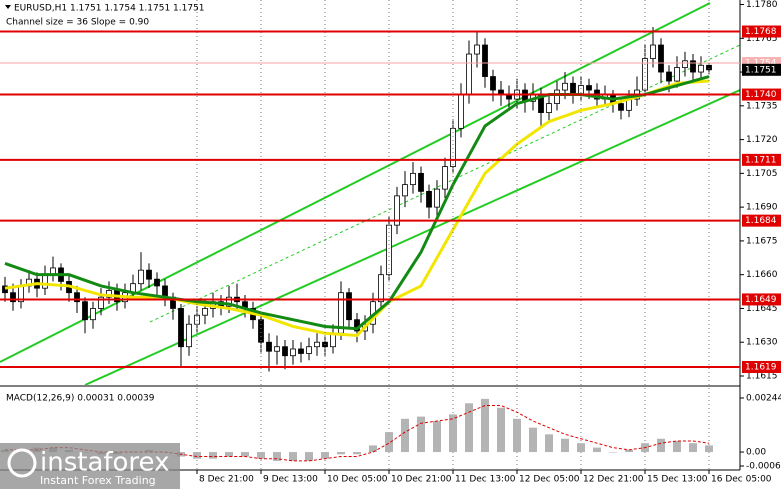  I want to click on logo-name: instaforex, so click(104, 463).